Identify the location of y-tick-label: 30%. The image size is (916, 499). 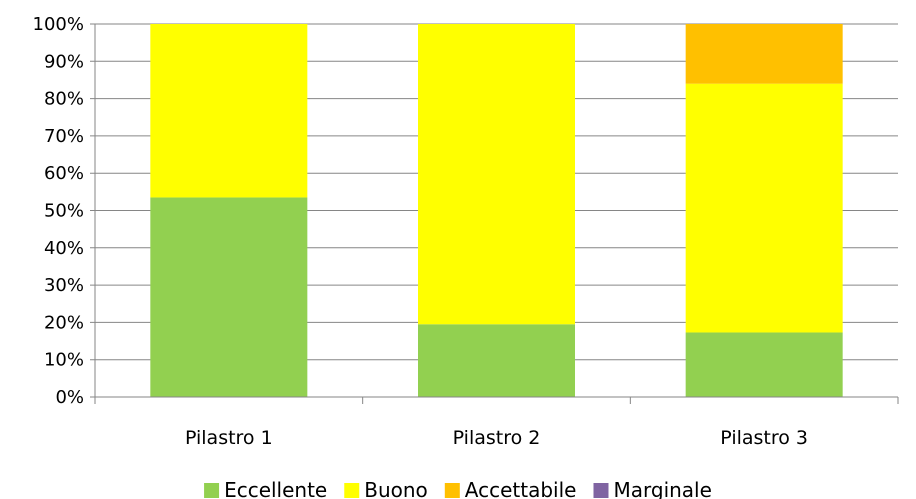
(64, 285).